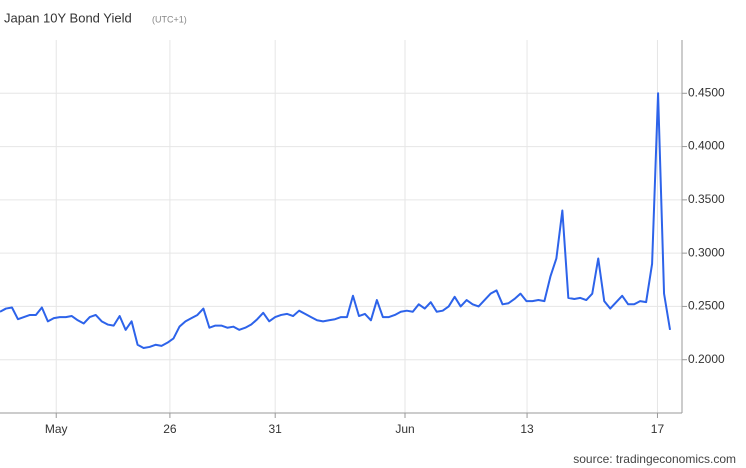 This screenshot has width=746, height=468. What do you see at coordinates (706, 252) in the screenshot?
I see `y-tick-label: 0.3000` at bounding box center [706, 252].